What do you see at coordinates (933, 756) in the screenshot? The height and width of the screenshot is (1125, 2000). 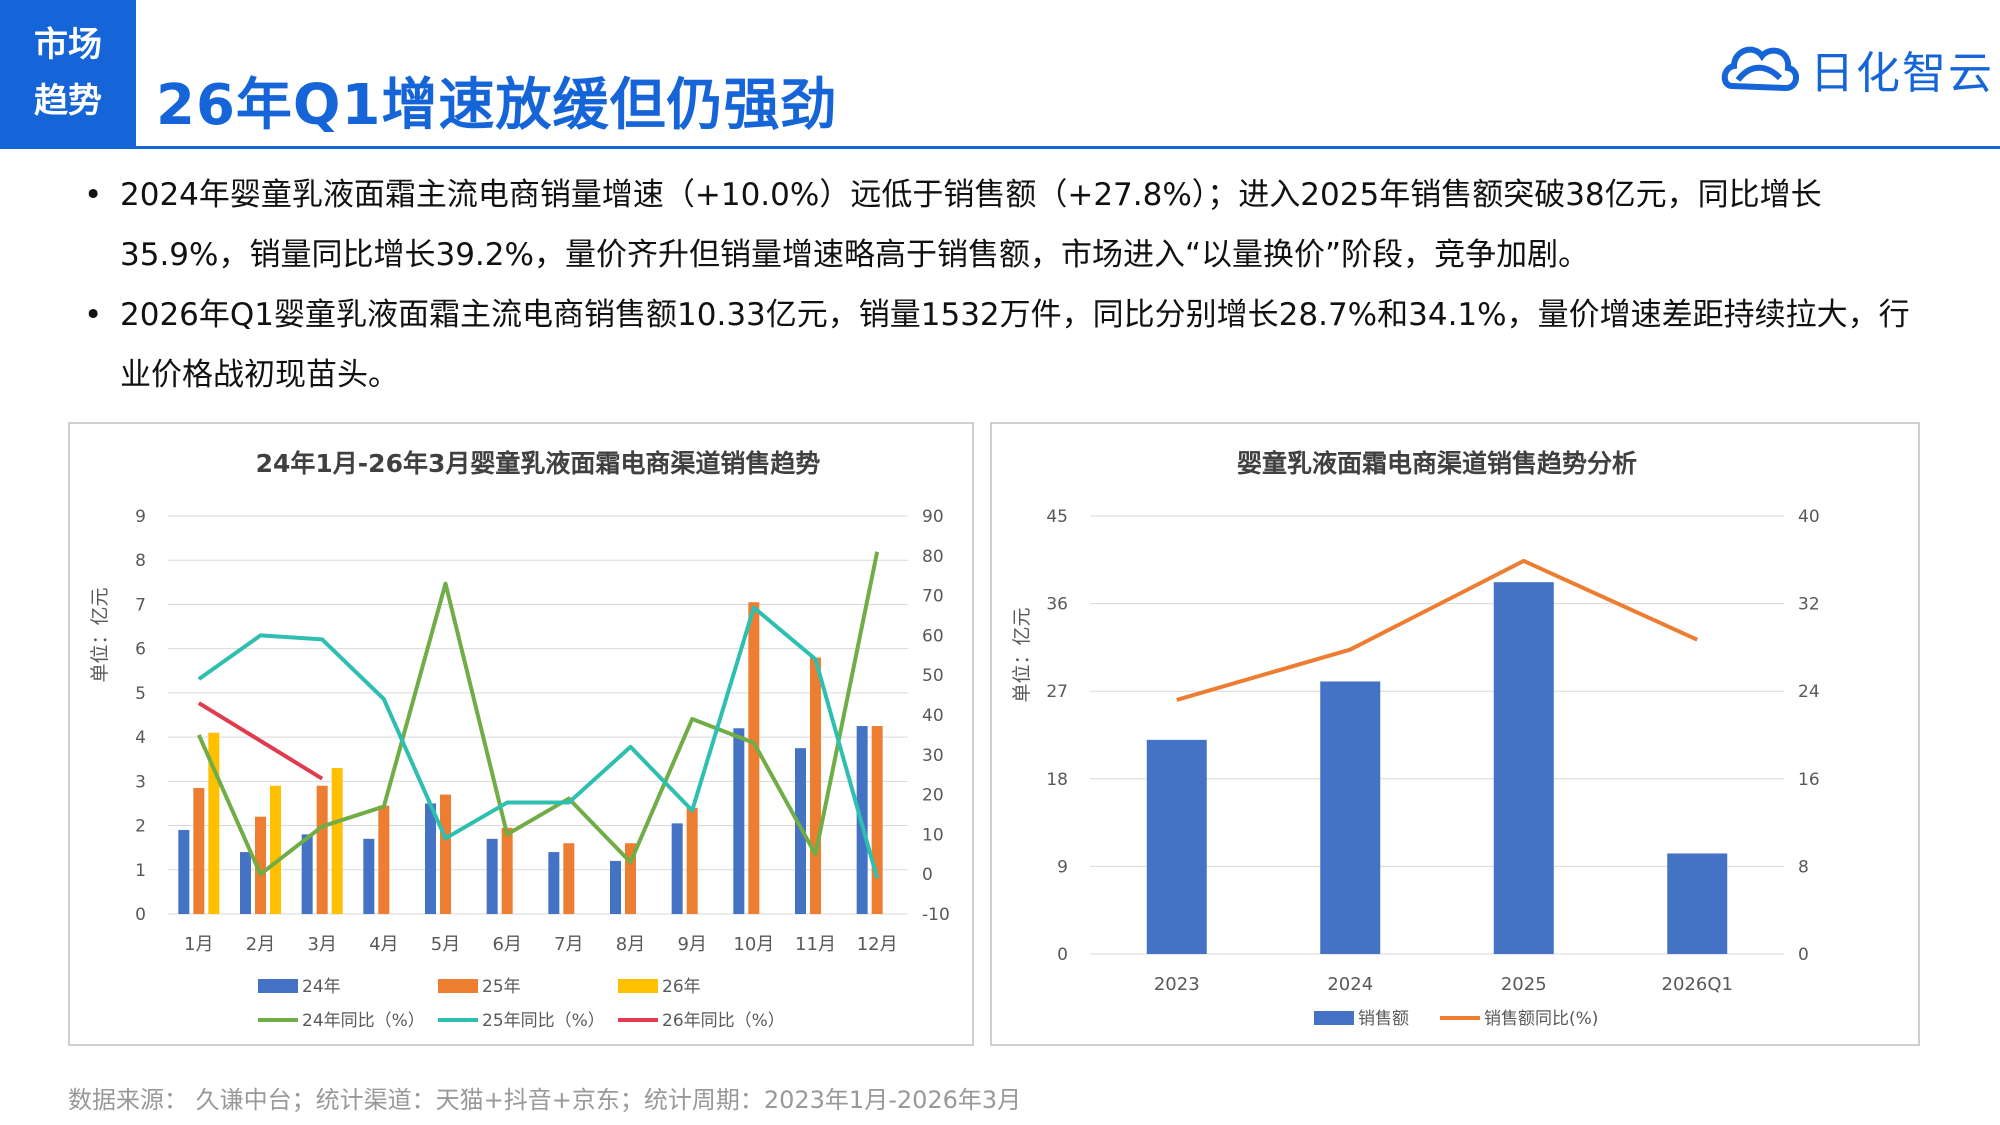 I see `y2-tick-label: 30` at bounding box center [933, 756].